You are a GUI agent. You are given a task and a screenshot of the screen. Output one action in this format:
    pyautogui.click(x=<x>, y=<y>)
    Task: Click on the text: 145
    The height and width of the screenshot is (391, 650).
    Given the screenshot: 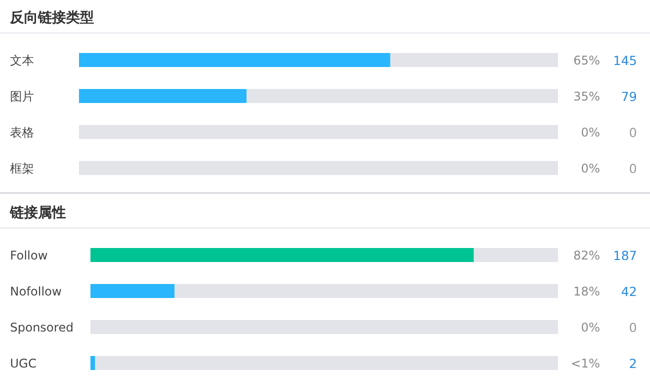 What is the action you would take?
    pyautogui.click(x=625, y=60)
    